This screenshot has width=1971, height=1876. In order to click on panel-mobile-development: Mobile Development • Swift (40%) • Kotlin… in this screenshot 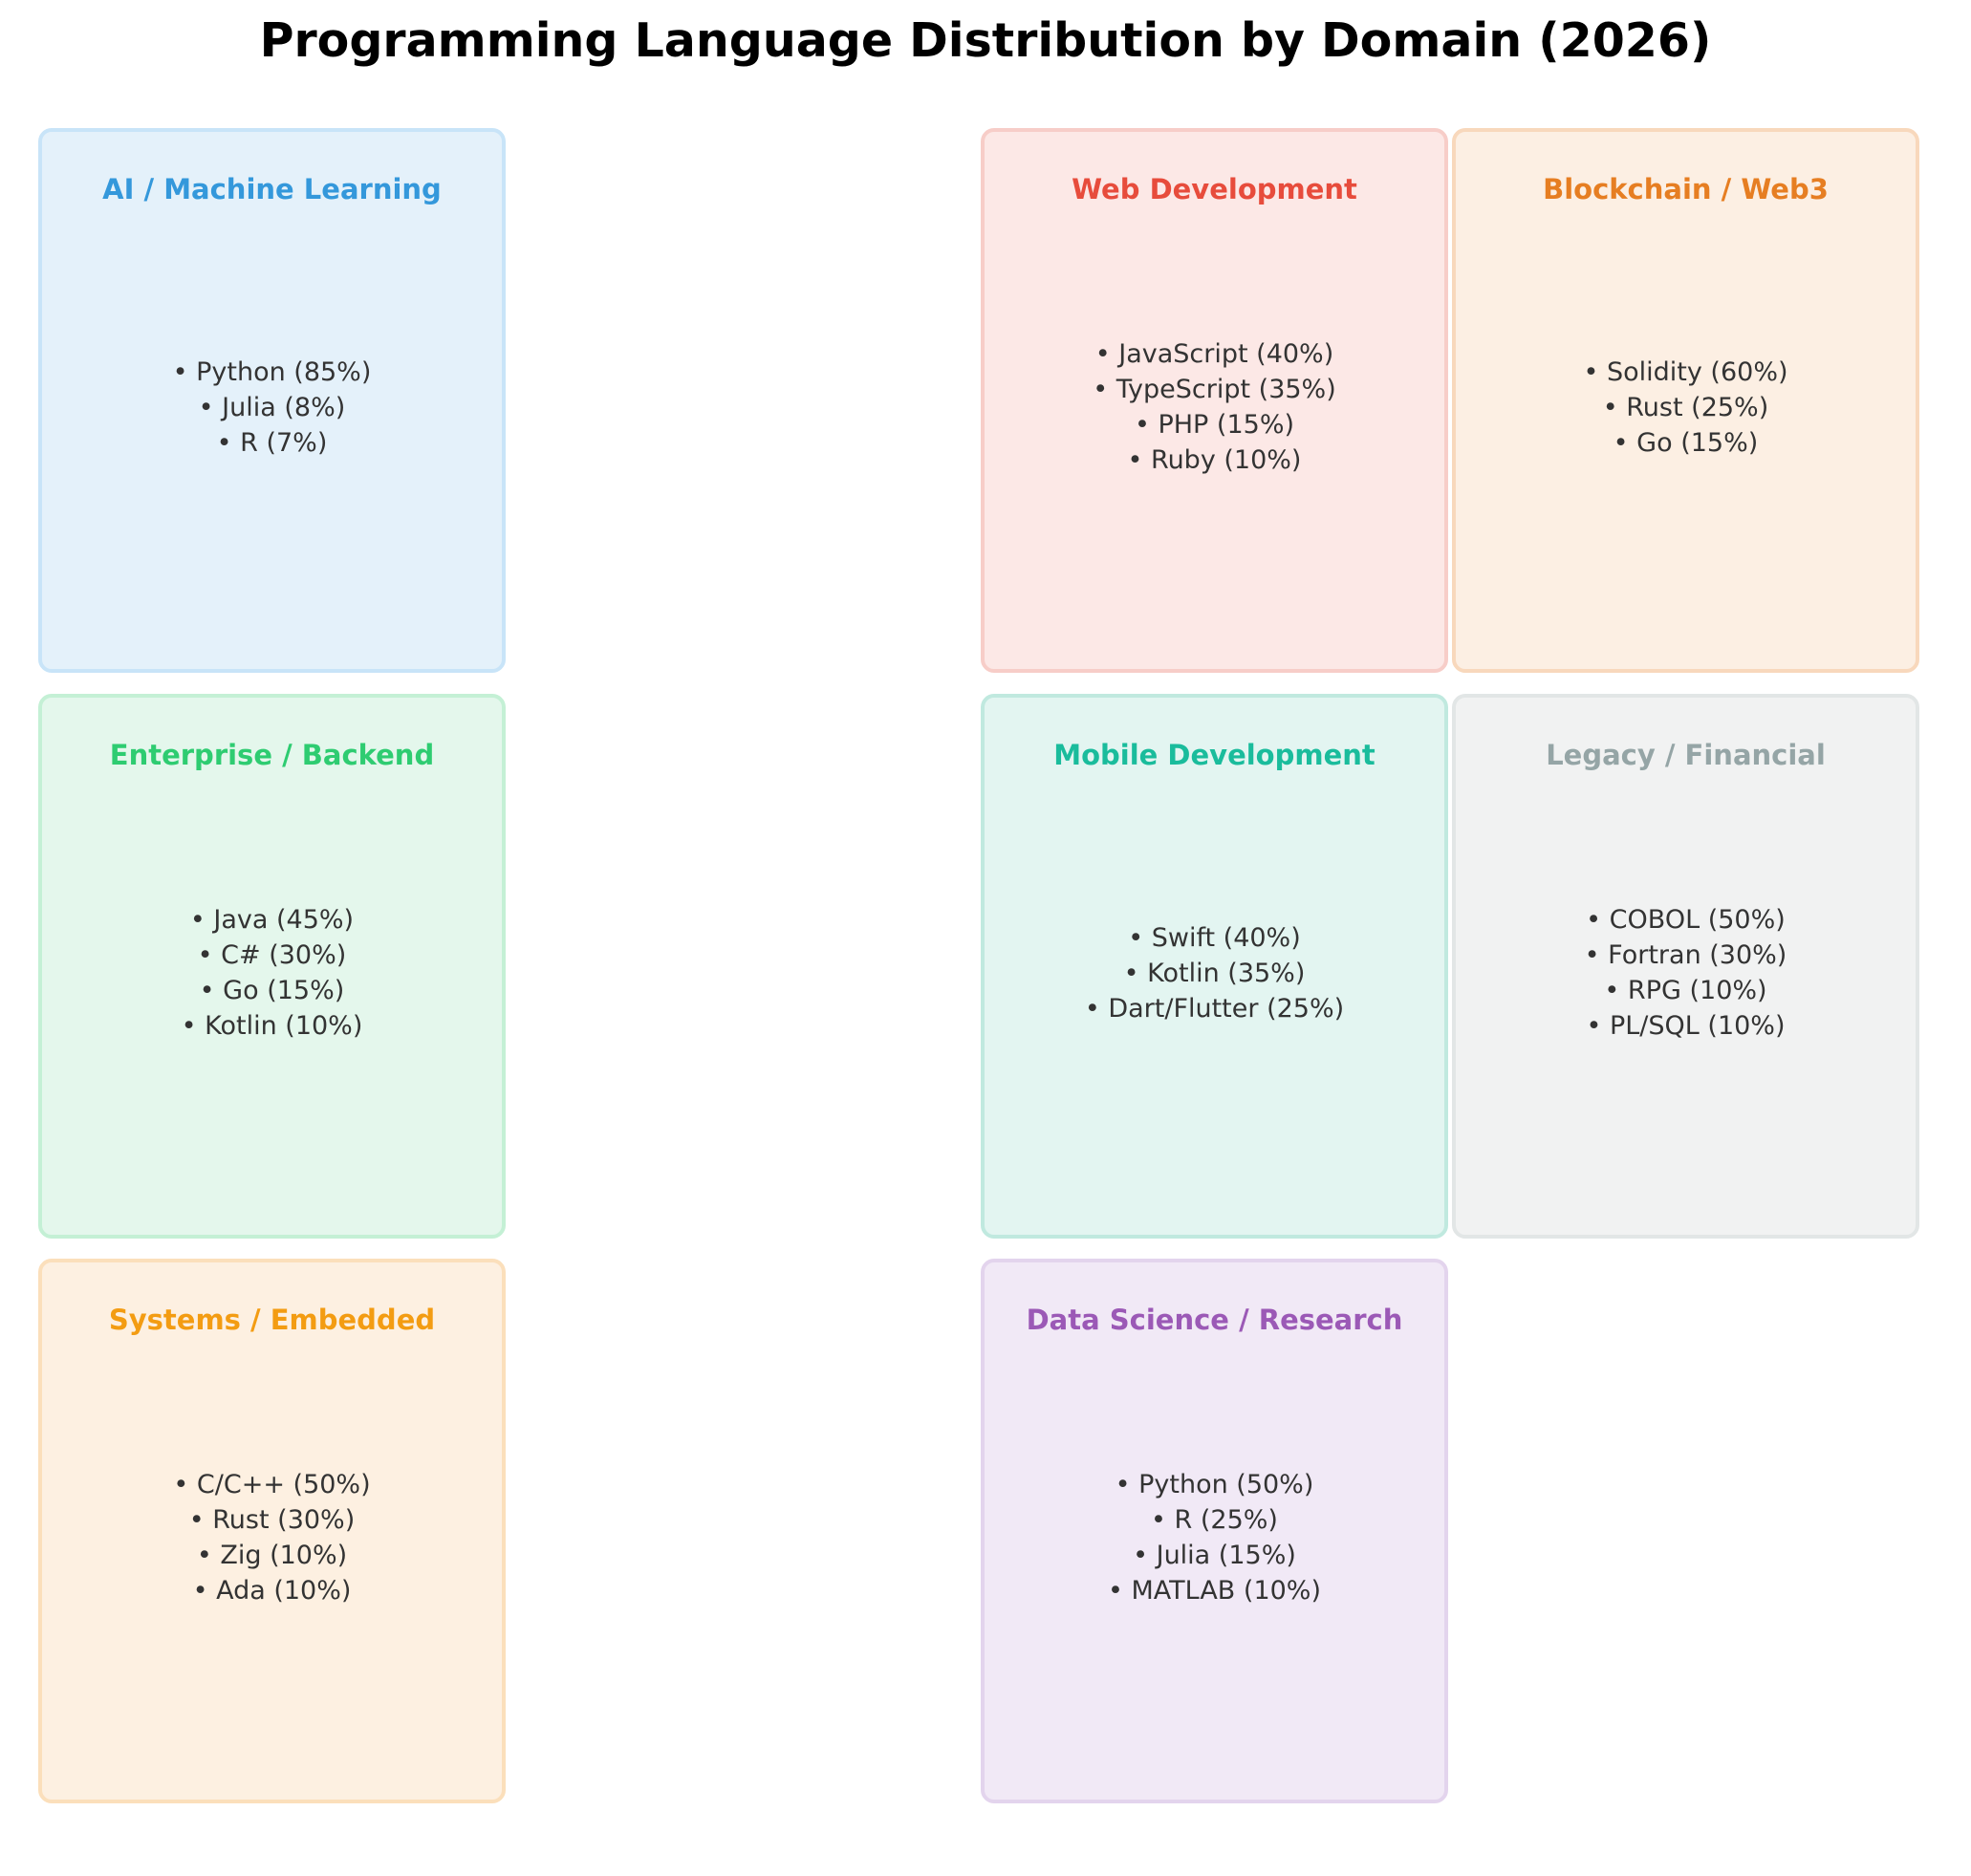, I will do `click(1214, 966)`.